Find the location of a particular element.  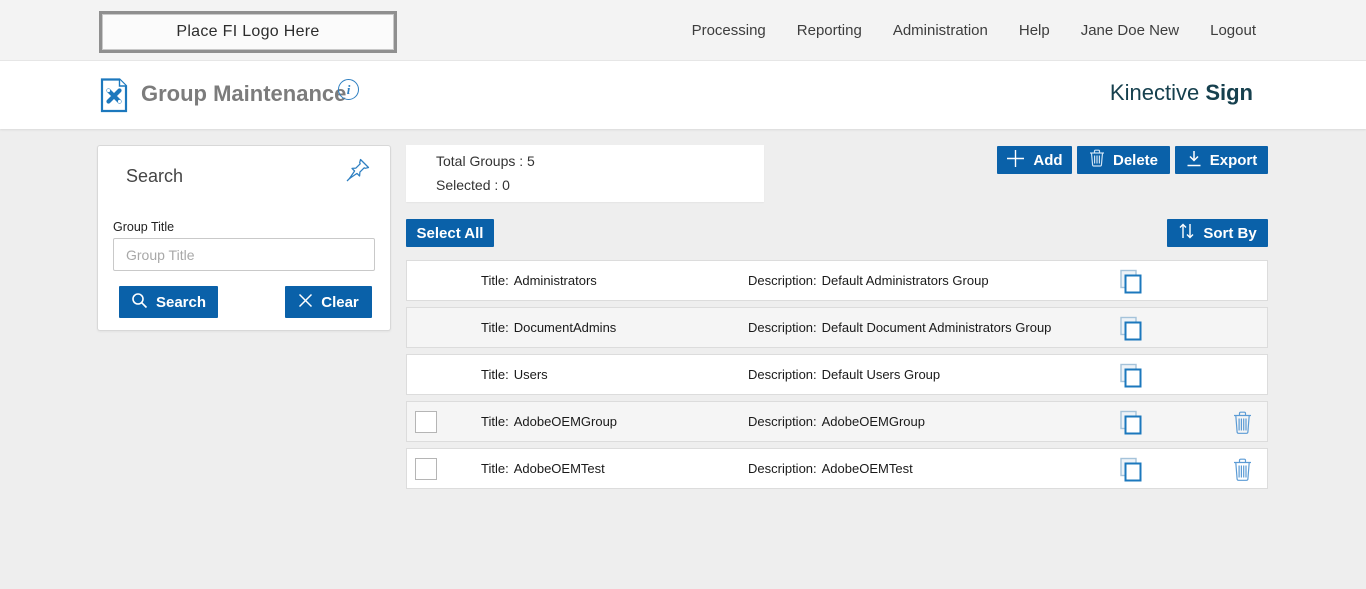

group-title-value: Administrators is located at coordinates (555, 280).